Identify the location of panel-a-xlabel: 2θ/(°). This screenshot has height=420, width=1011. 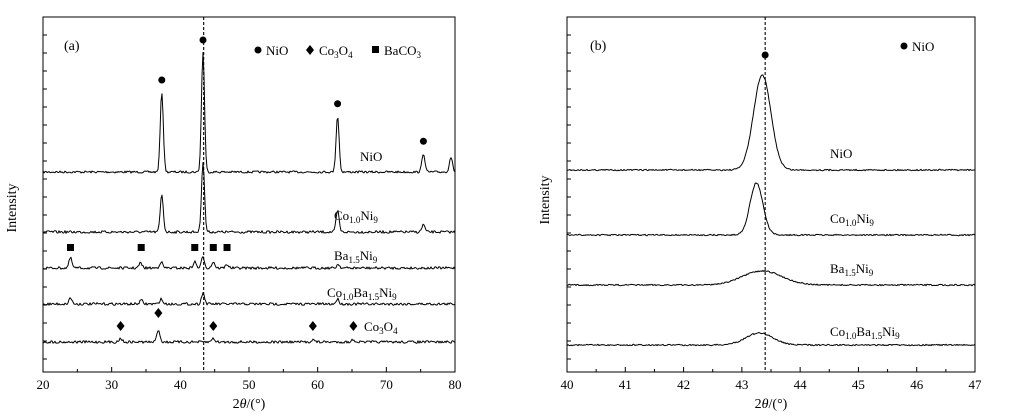
(249, 404).